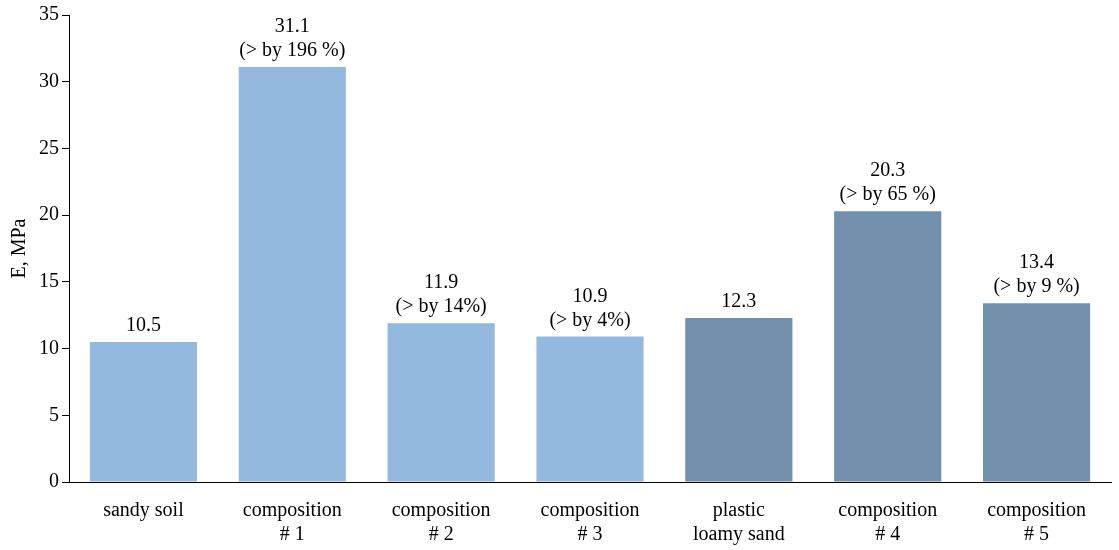 This screenshot has height=550, width=1119. Describe the element at coordinates (54, 480) in the screenshot. I see `y-tick-label: 0` at that location.